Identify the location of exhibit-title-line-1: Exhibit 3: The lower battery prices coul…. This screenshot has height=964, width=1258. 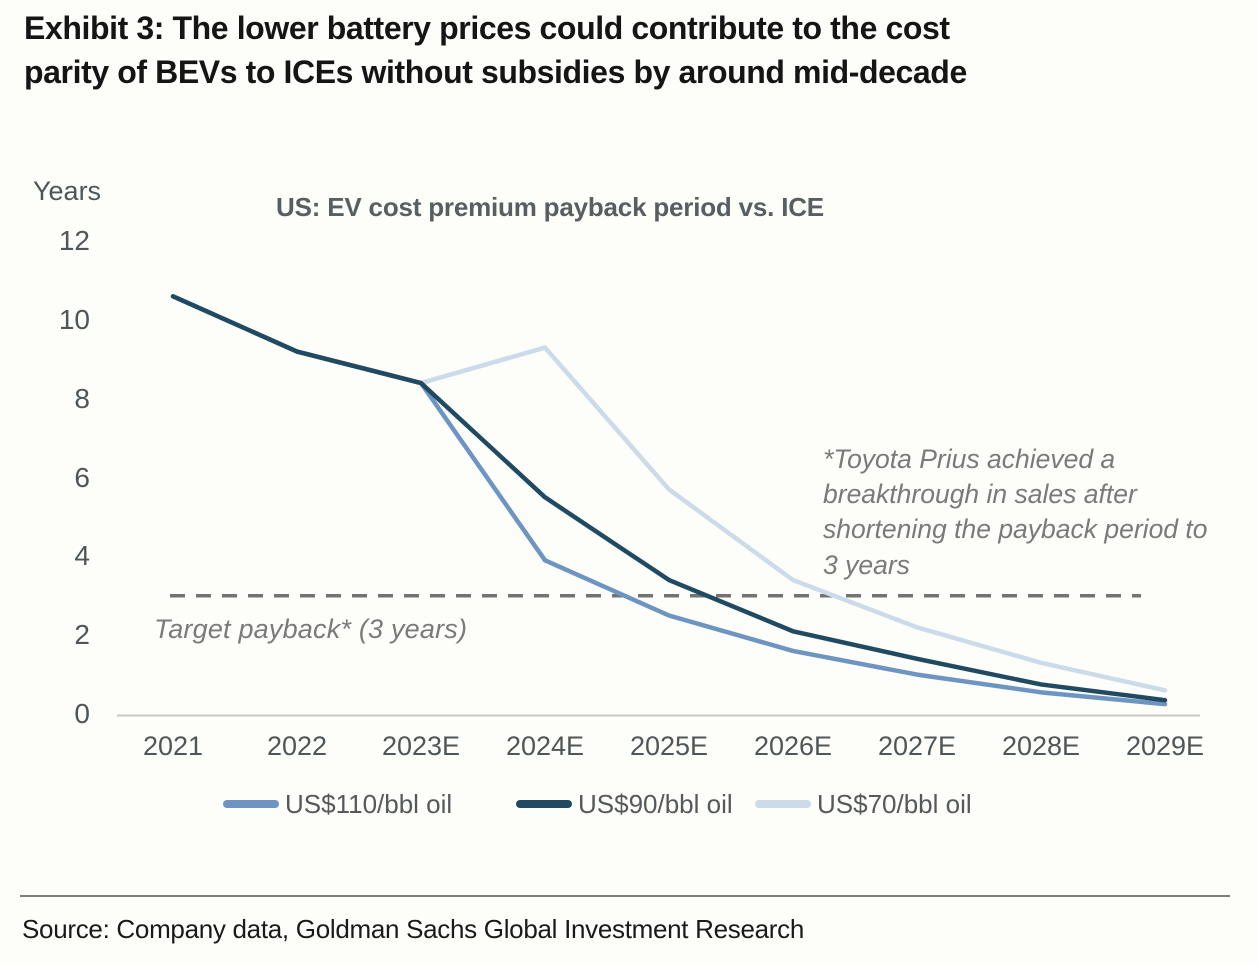
(487, 28).